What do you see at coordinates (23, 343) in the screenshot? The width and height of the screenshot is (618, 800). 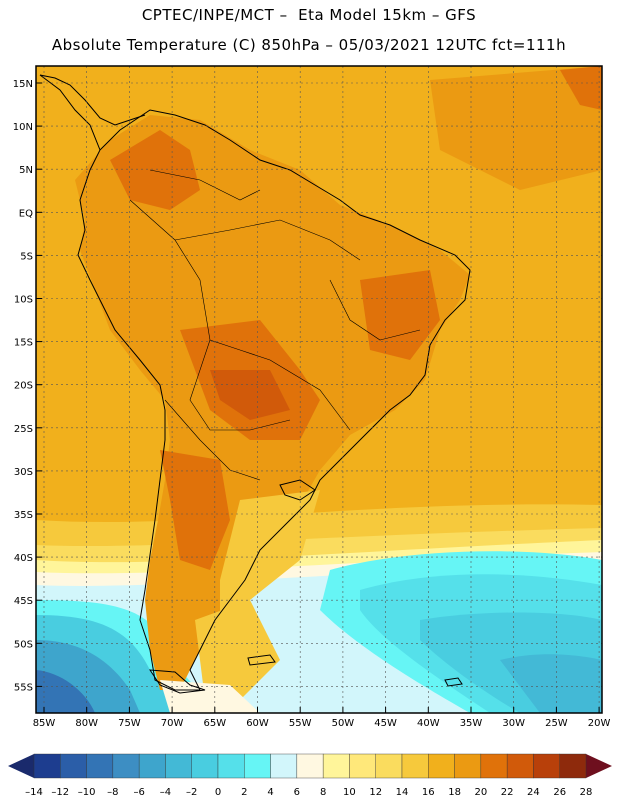 I see `lat-label: 15S` at bounding box center [23, 343].